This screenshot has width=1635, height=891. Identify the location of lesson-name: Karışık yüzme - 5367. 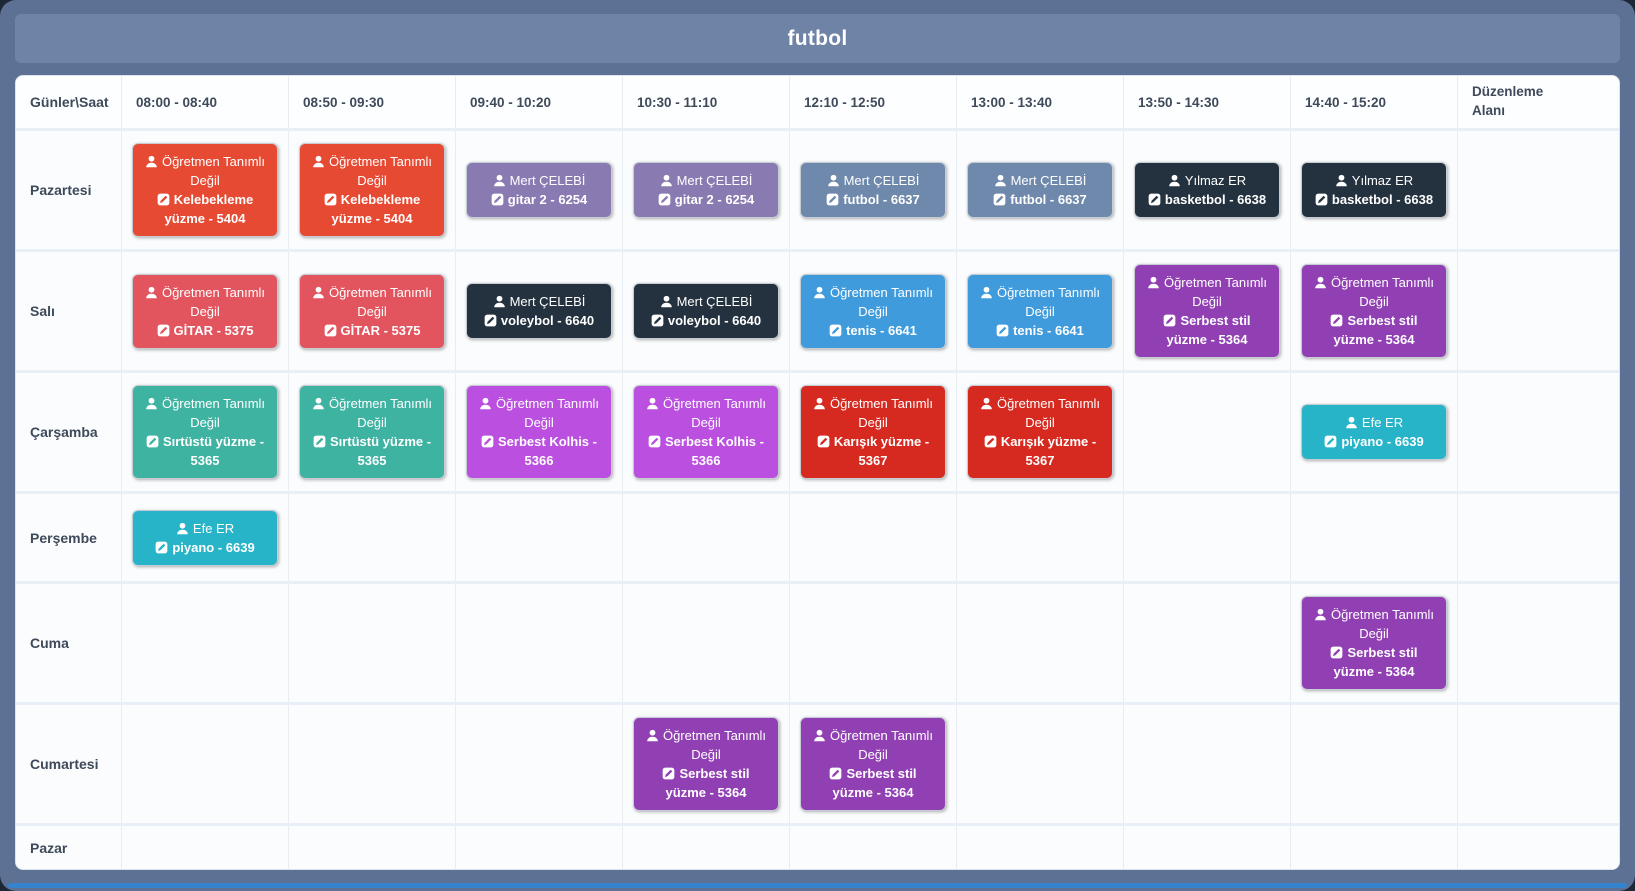
(881, 451).